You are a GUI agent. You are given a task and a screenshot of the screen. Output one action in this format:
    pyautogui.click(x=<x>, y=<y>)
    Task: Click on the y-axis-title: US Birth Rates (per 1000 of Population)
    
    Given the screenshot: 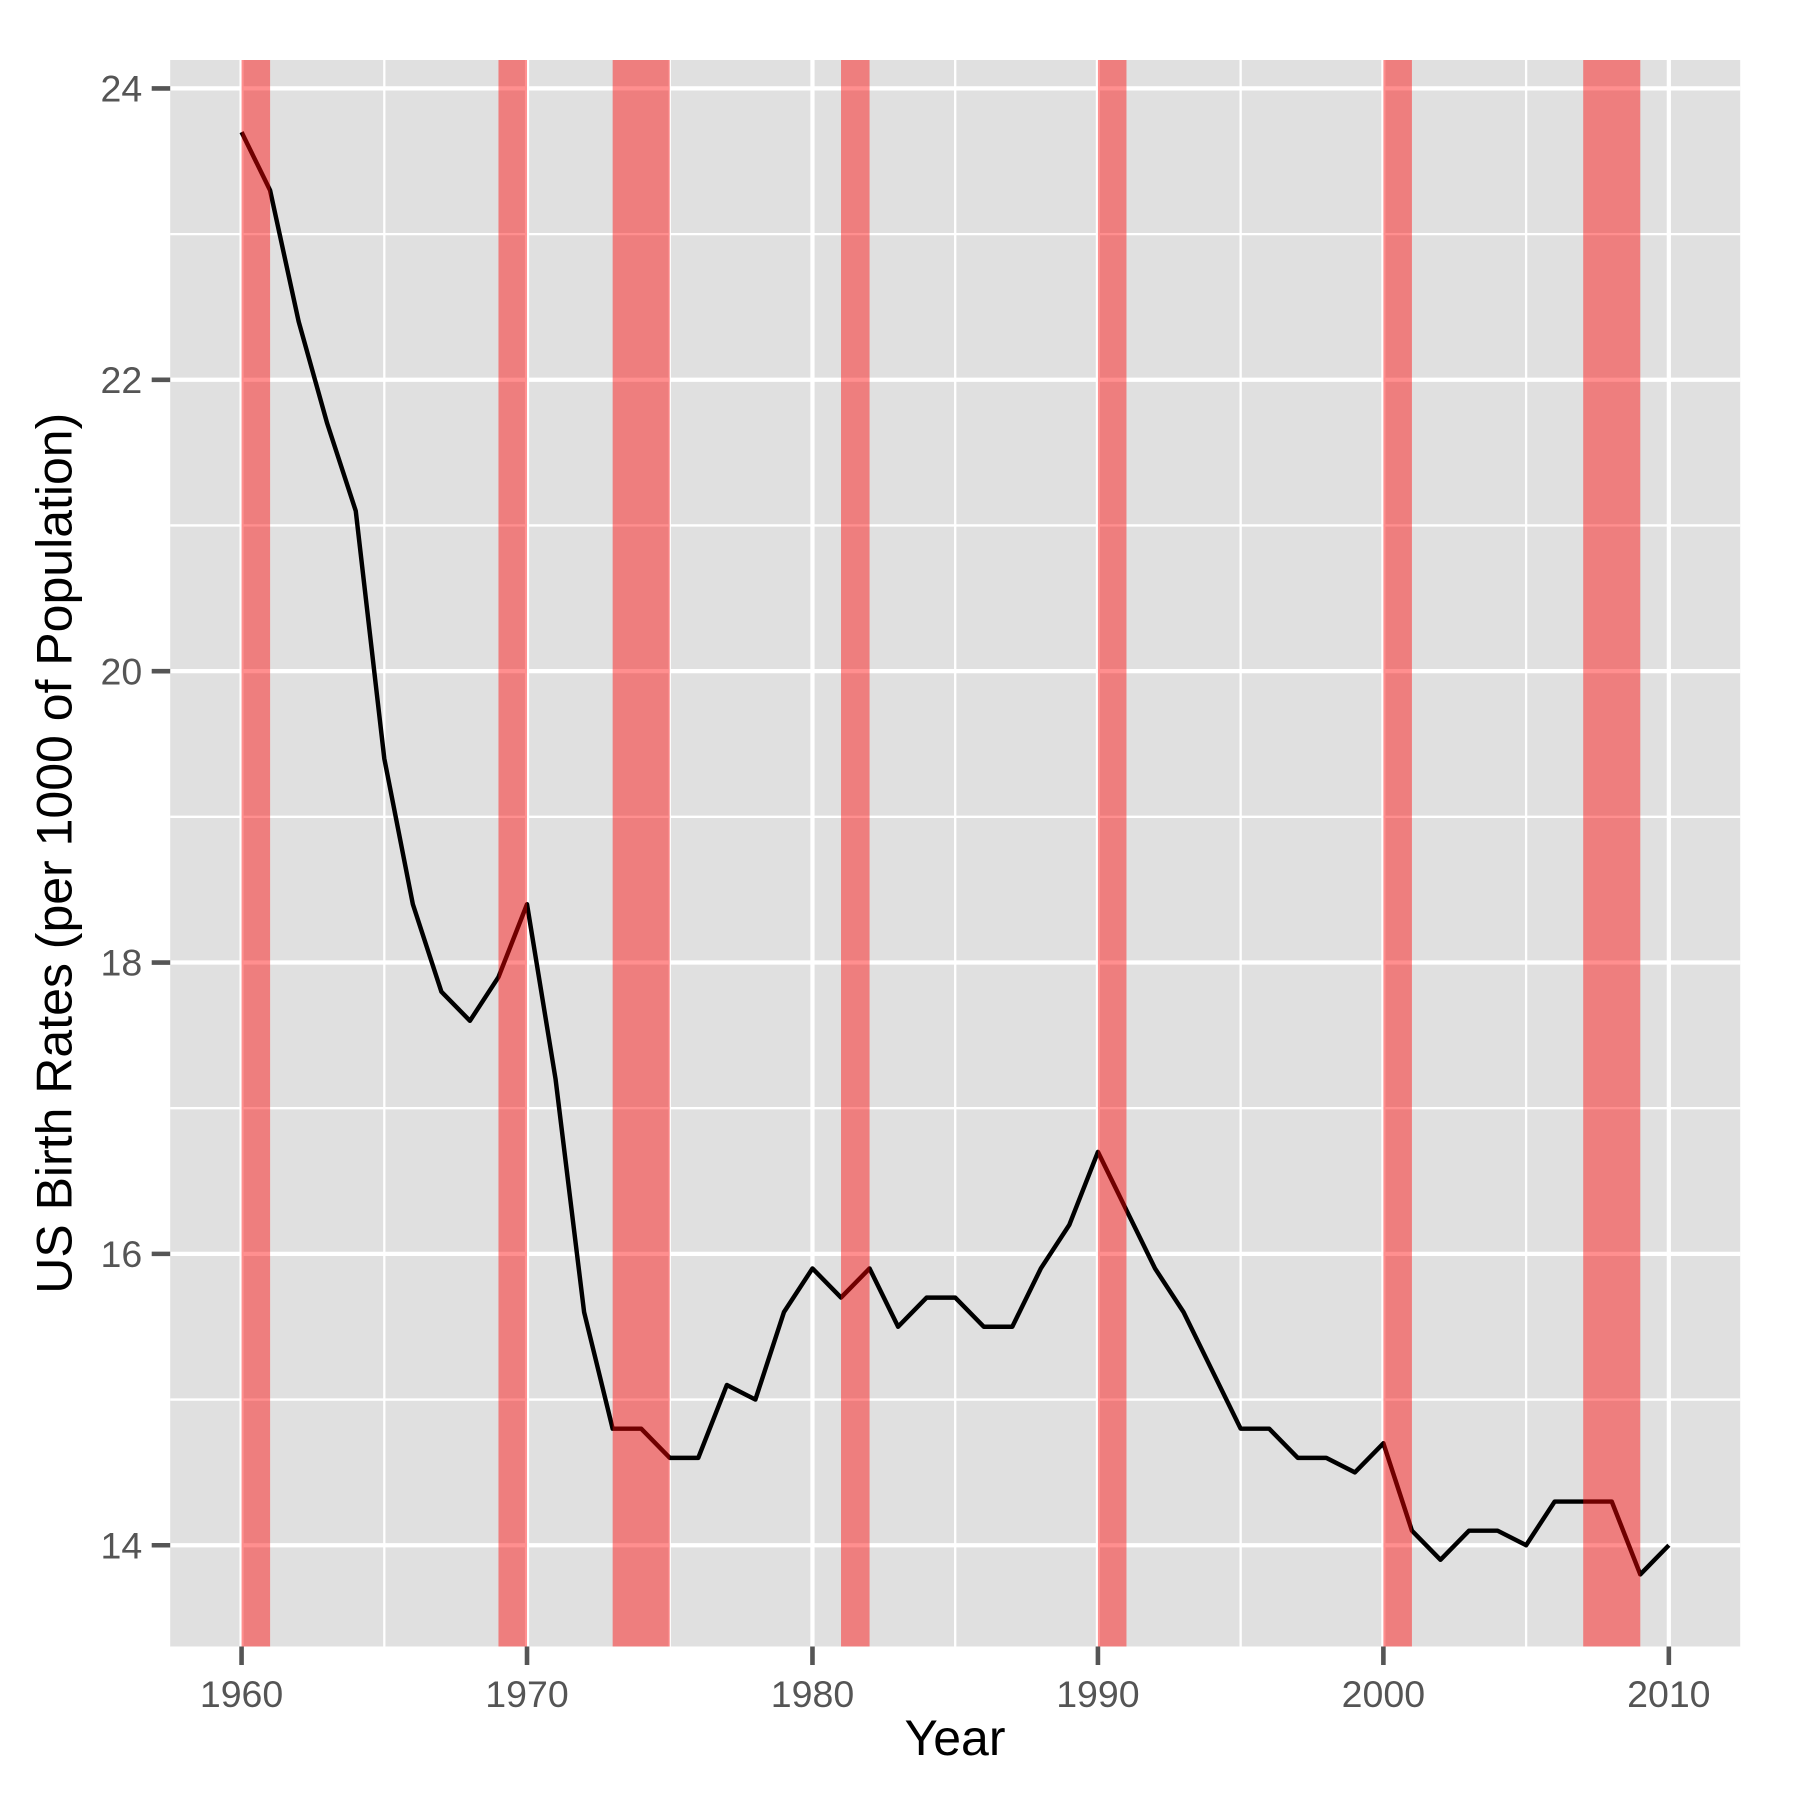 What is the action you would take?
    pyautogui.click(x=55, y=853)
    